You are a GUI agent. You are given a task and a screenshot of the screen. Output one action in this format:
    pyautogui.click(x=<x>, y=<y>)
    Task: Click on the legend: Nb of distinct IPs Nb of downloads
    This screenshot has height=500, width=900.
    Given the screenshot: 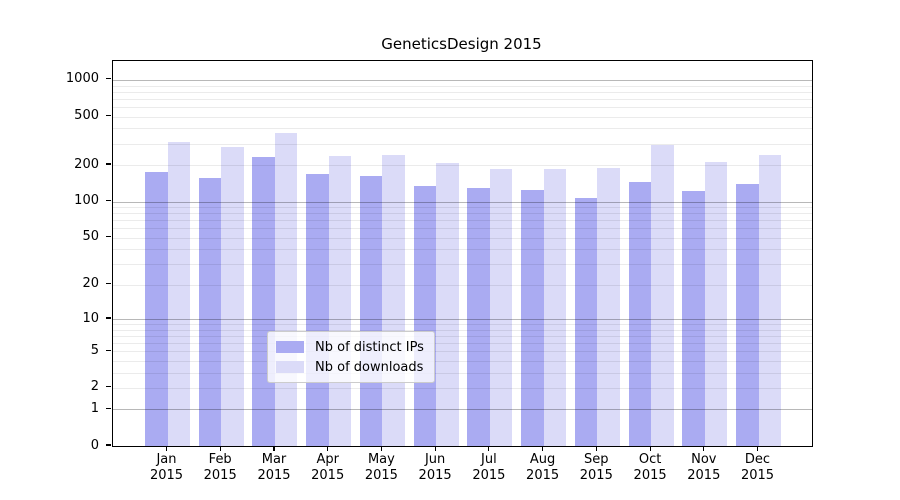 What is the action you would take?
    pyautogui.click(x=351, y=357)
    